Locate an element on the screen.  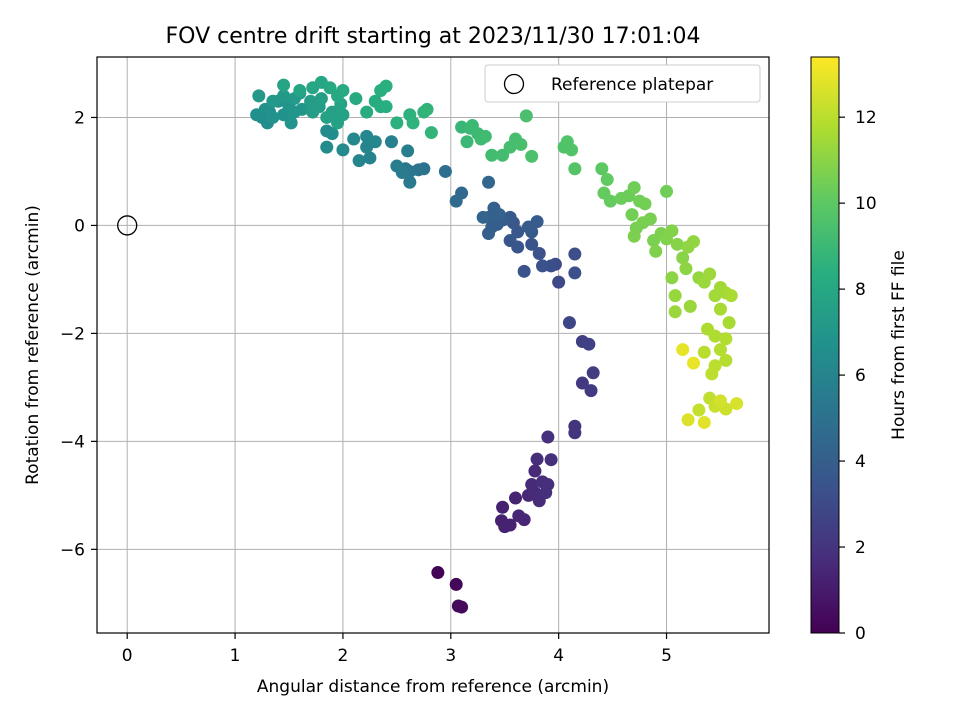
colorbar-label: Hours from first FF file is located at coordinates (899, 345).